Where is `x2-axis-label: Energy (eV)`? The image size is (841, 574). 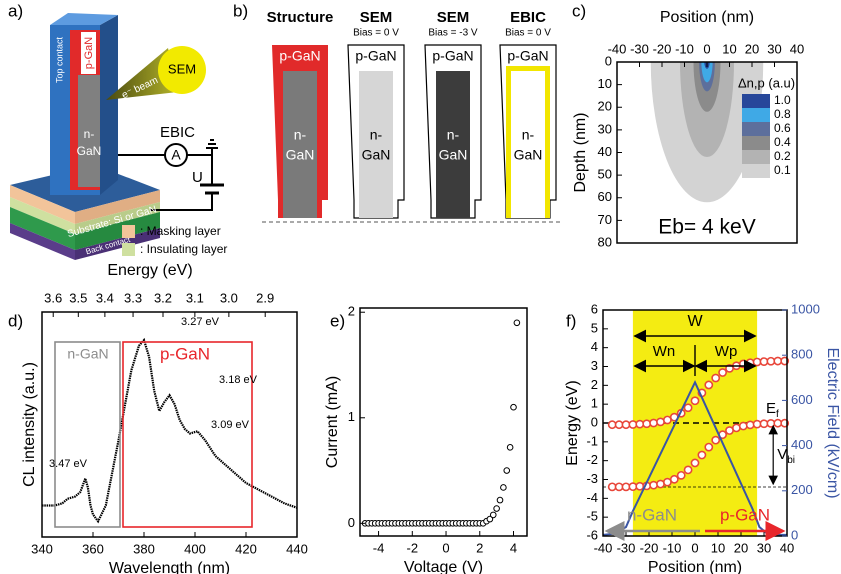 x2-axis-label: Energy (eV) is located at coordinates (149, 270).